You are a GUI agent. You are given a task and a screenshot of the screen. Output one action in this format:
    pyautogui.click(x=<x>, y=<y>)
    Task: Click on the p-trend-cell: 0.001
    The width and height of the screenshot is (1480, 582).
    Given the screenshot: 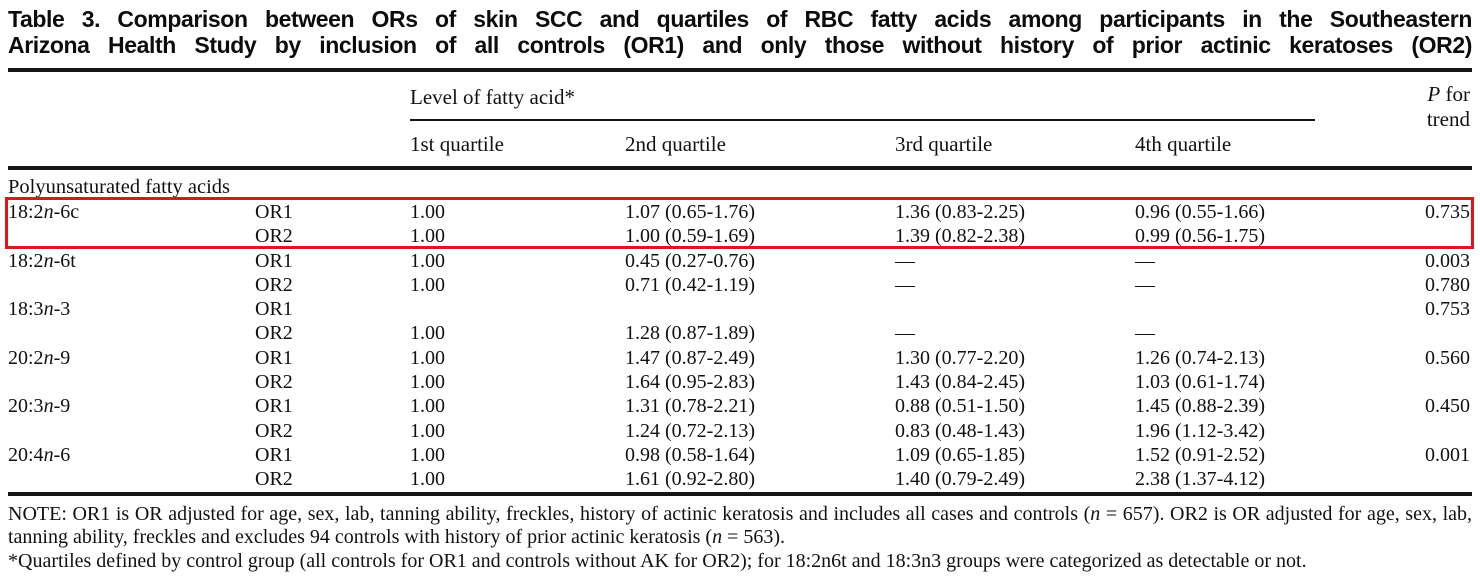 What is the action you would take?
    pyautogui.click(x=1447, y=454)
    